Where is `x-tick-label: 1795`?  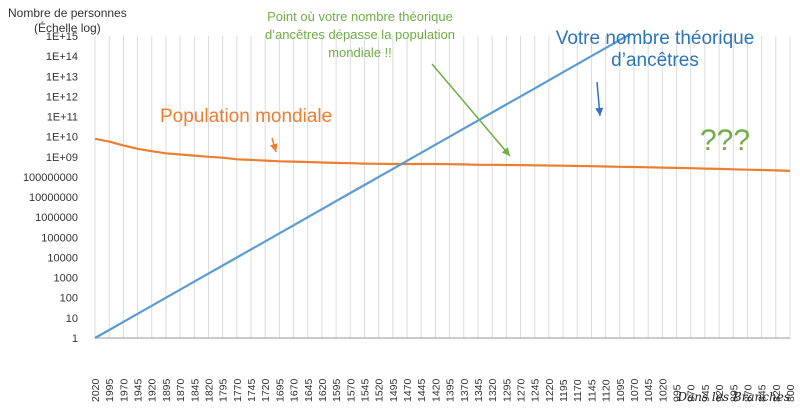 x-tick-label: 1795 is located at coordinates (224, 390).